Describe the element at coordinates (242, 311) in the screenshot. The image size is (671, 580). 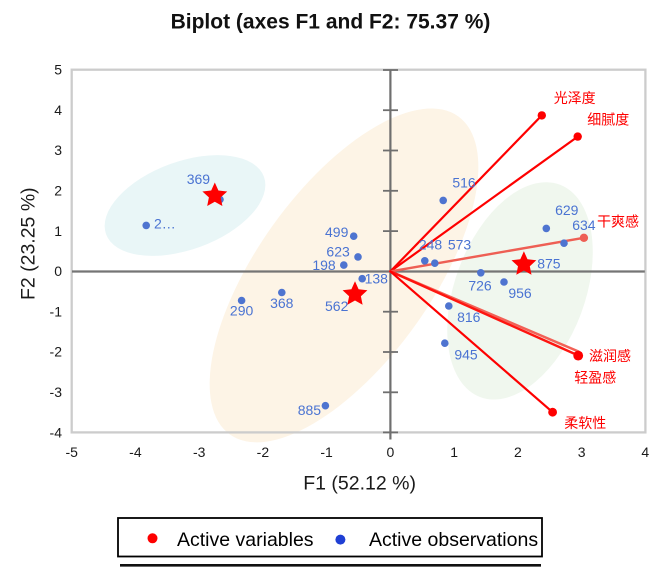
I see `svg-text: 290` at that location.